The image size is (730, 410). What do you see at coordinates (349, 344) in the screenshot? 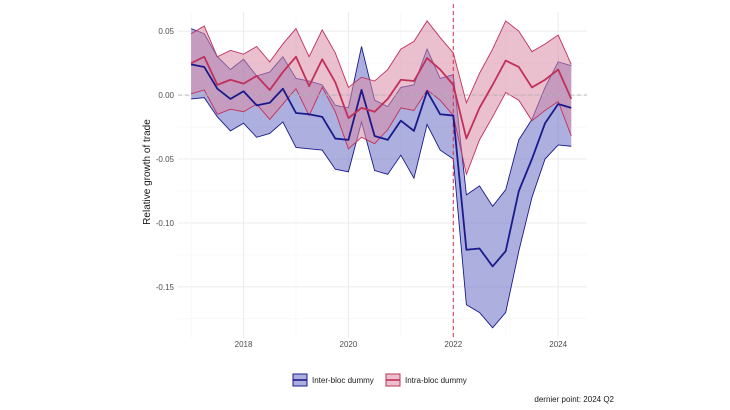
I see `x-tick-label: 2020` at bounding box center [349, 344].